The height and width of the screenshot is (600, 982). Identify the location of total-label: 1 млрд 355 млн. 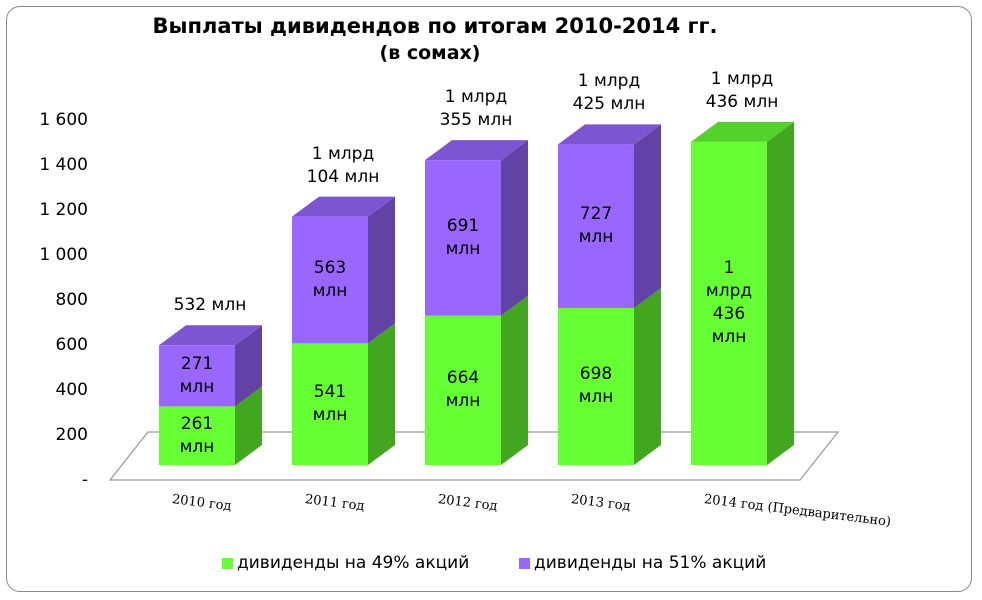
(476, 109).